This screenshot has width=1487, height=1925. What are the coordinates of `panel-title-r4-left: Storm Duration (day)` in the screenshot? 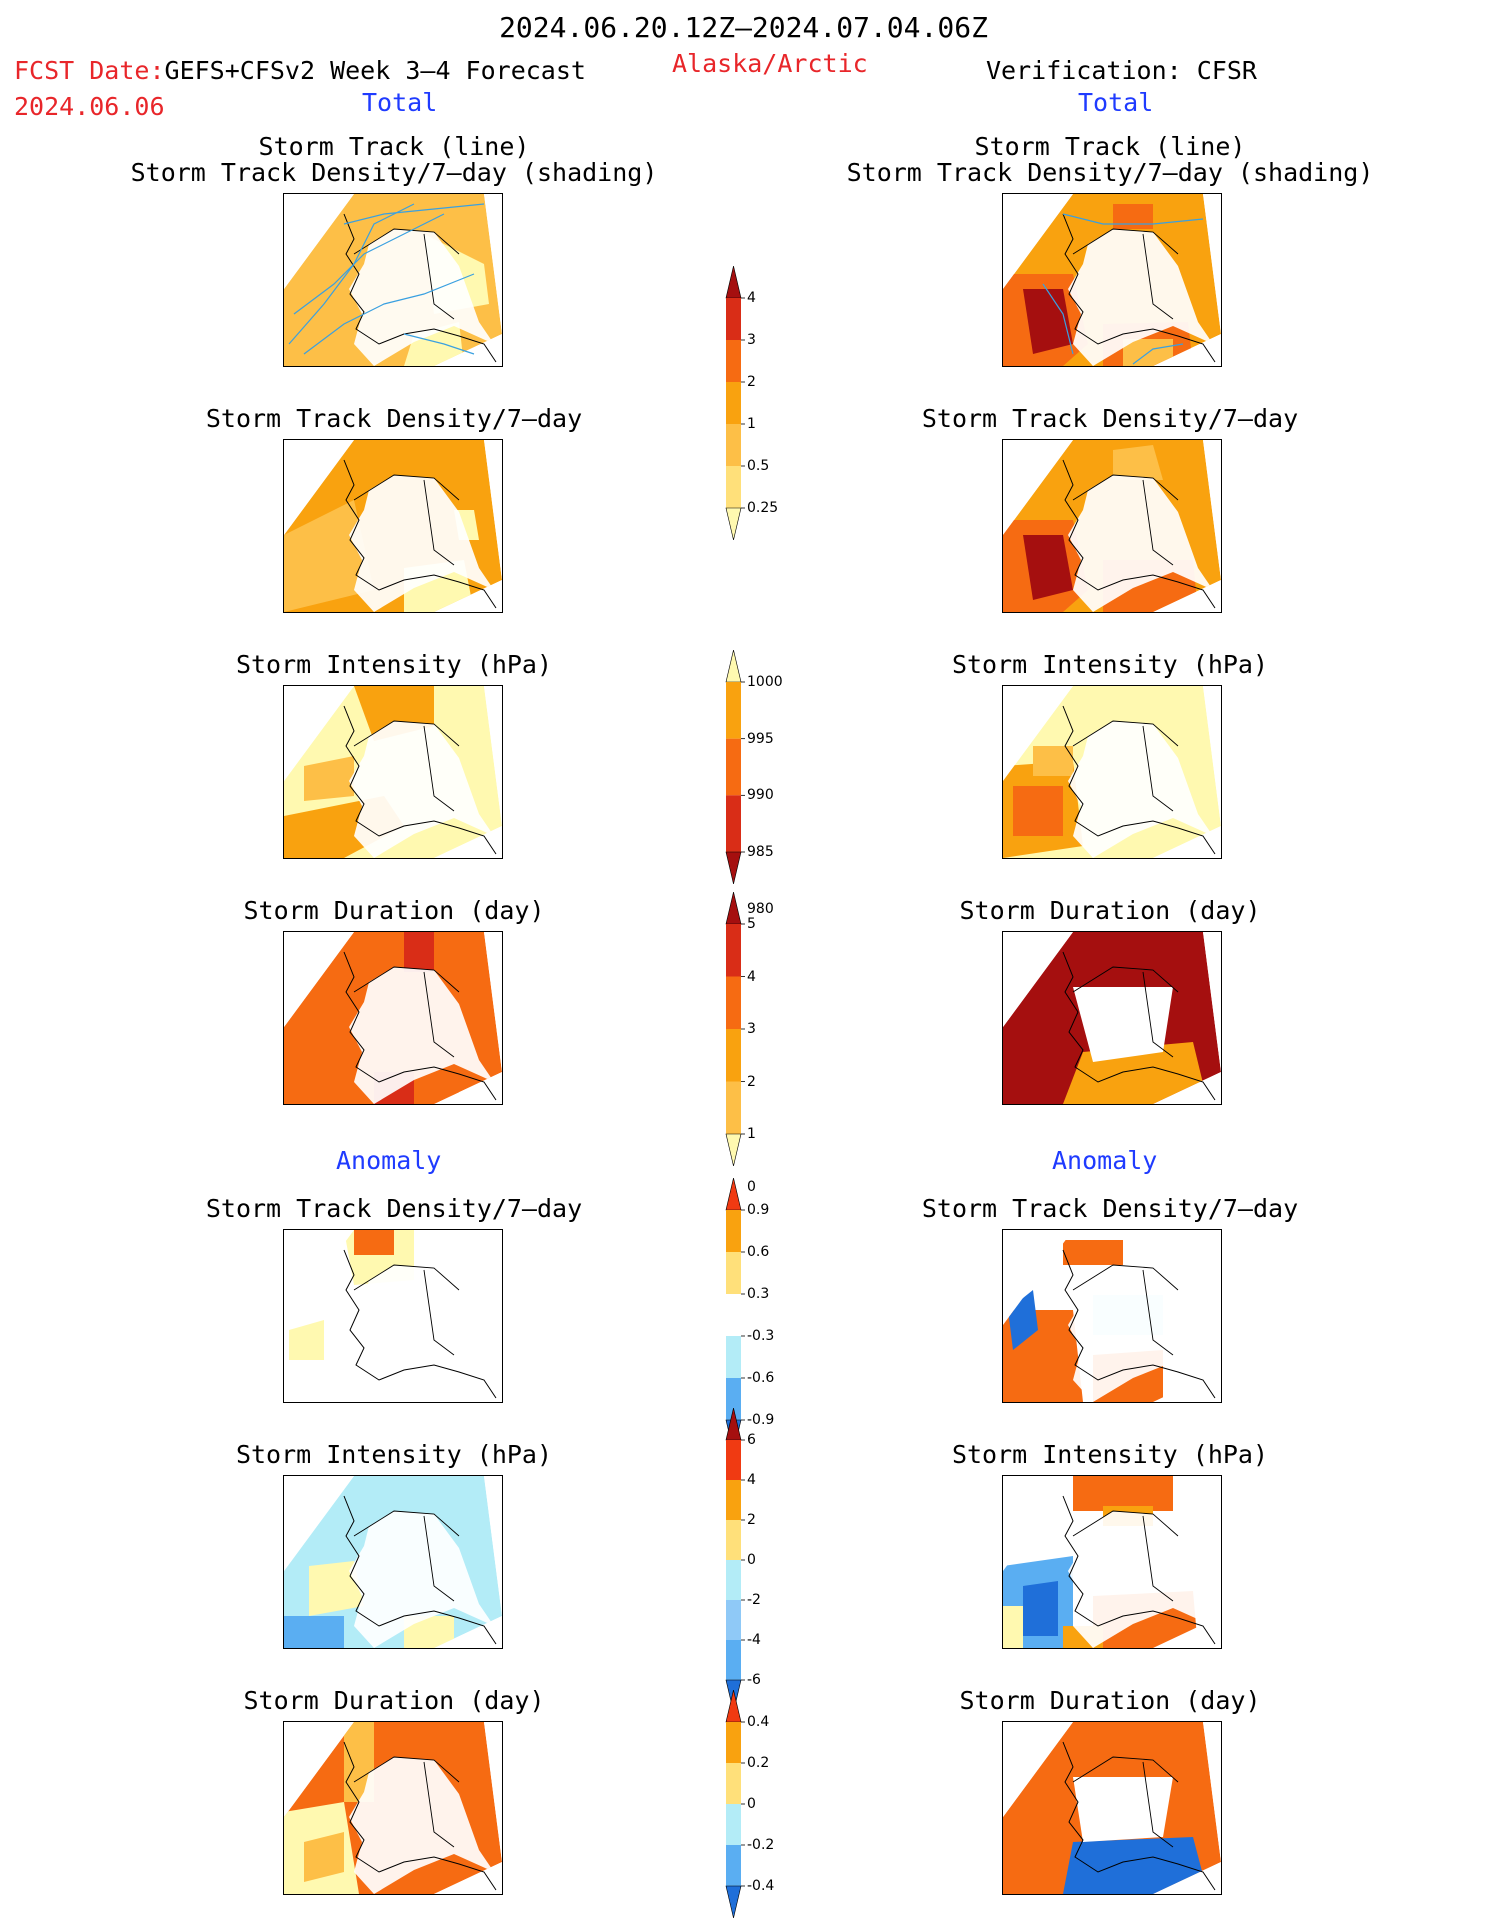 It's located at (394, 910).